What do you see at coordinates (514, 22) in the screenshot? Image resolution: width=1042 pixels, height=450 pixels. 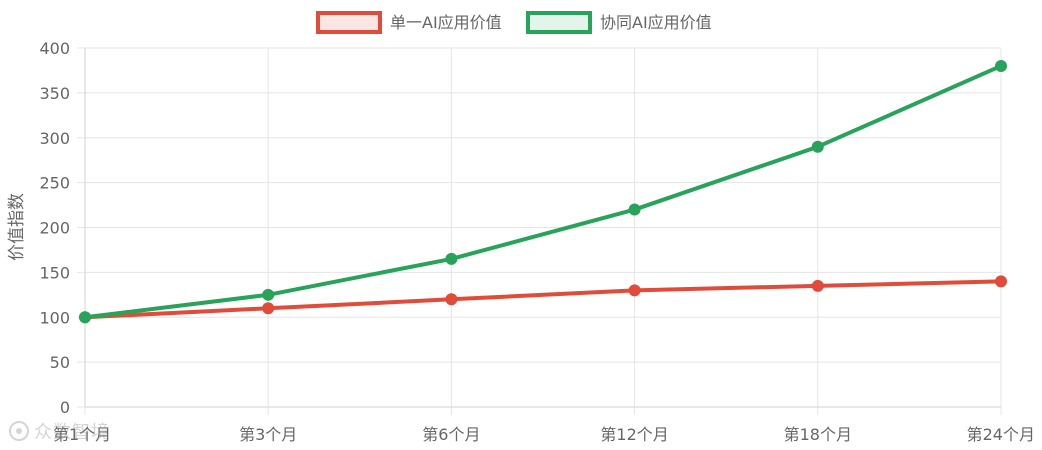 I see `legend: 单一AI应用价值 协同AI应用价值` at bounding box center [514, 22].